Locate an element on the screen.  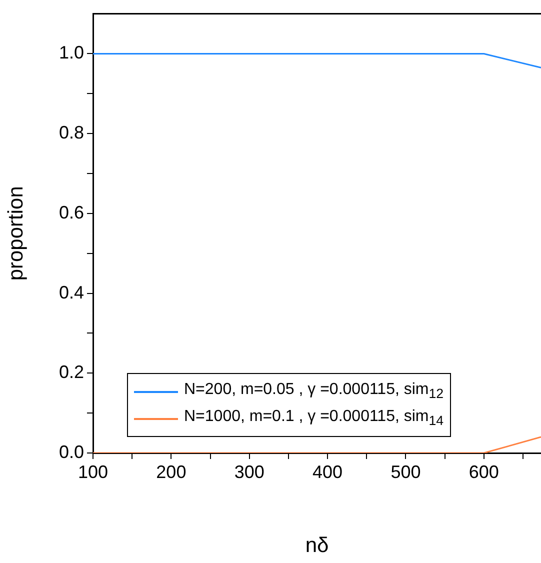
y-tick-label: 0.6 is located at coordinates (71, 212).